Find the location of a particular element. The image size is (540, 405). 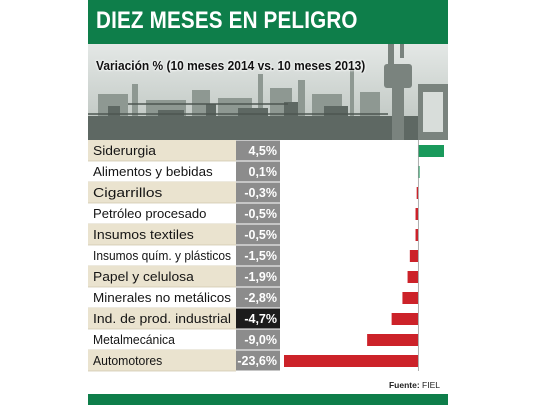

bottom-bar is located at coordinates (268, 399).